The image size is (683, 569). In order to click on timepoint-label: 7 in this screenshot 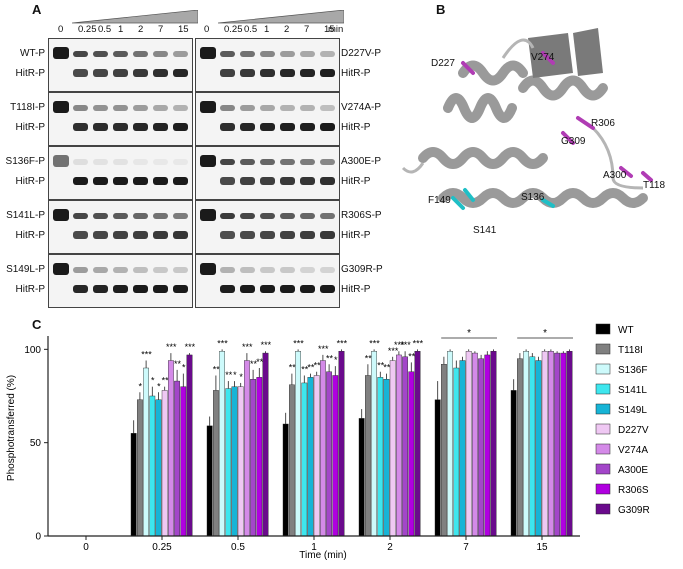, I will do `click(161, 29)`.